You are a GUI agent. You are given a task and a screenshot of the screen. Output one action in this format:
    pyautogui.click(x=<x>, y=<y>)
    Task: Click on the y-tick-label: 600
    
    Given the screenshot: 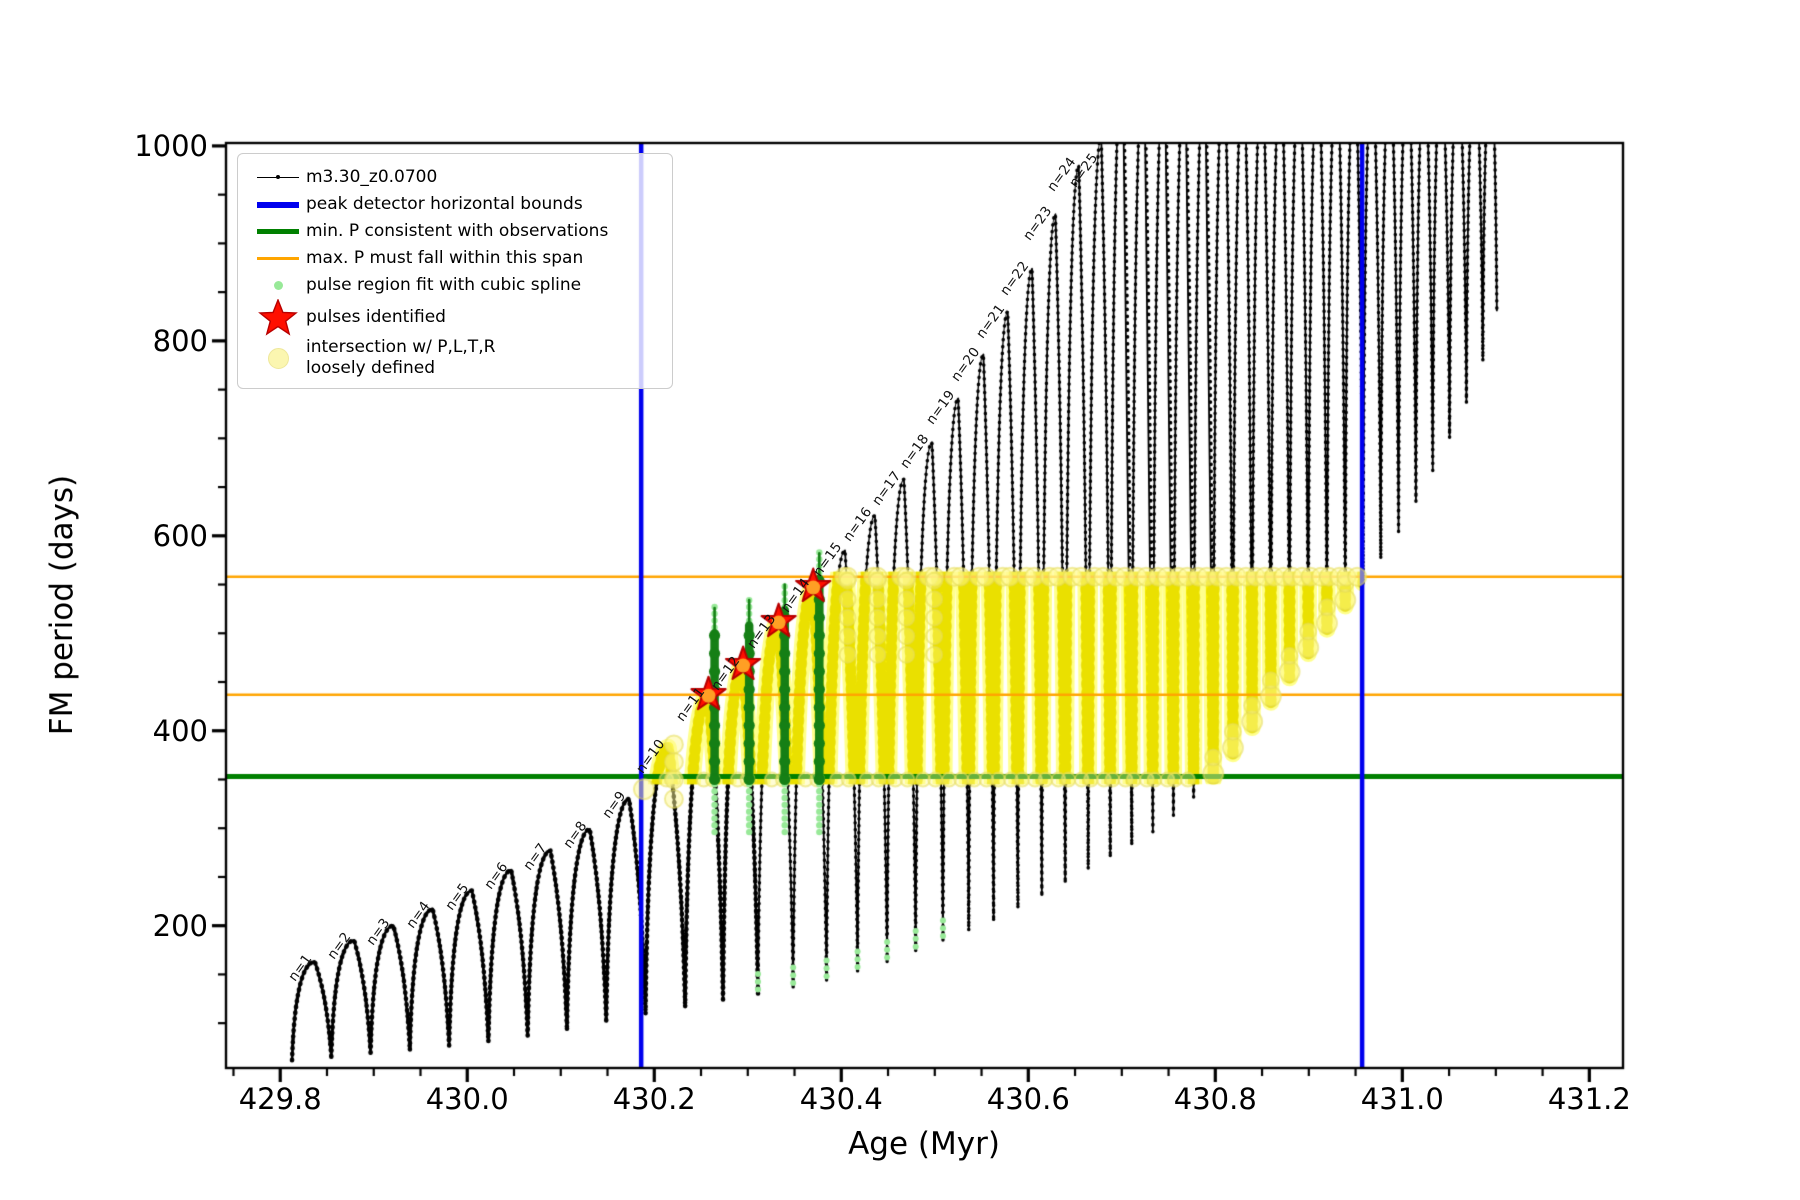 What is the action you would take?
    pyautogui.click(x=180, y=535)
    